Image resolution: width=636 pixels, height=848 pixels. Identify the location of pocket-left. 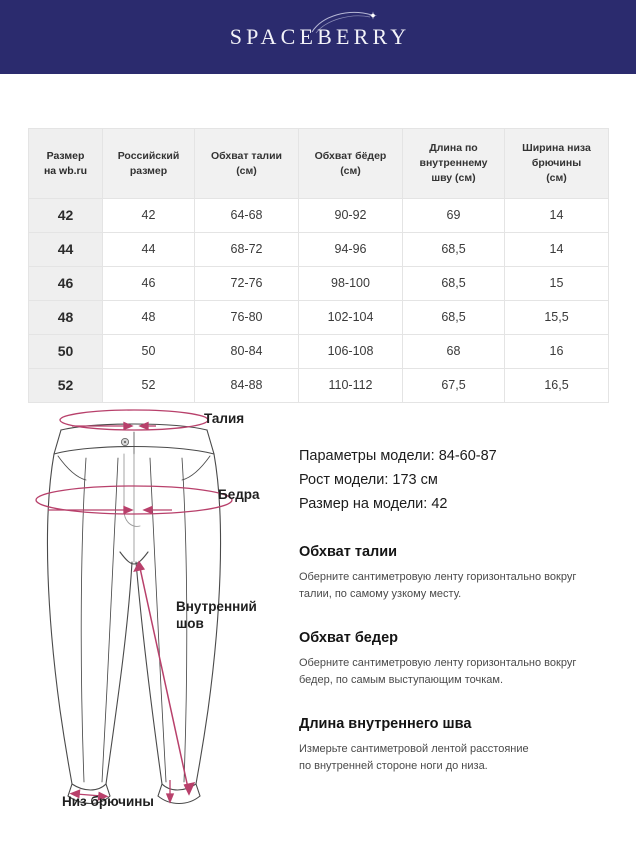
(72, 468).